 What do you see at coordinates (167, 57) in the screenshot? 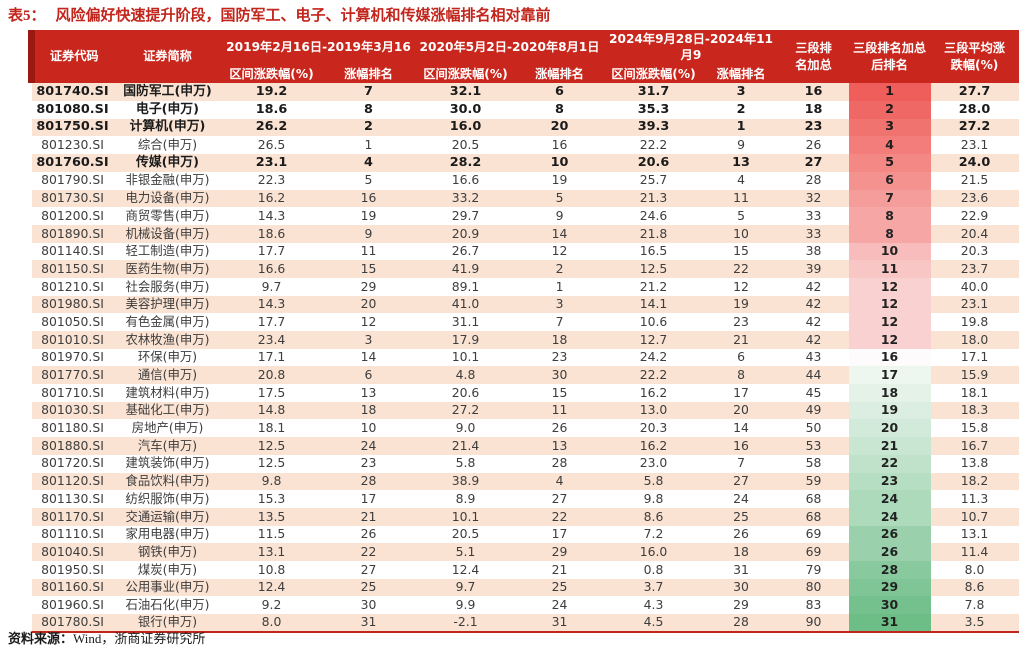
I see `header-name: 证券简称` at bounding box center [167, 57].